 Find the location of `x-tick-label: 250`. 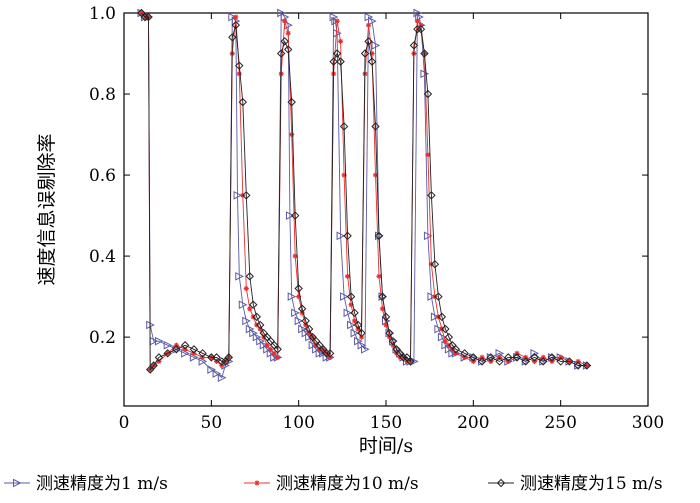

x-tick-label: 250 is located at coordinates (560, 423).